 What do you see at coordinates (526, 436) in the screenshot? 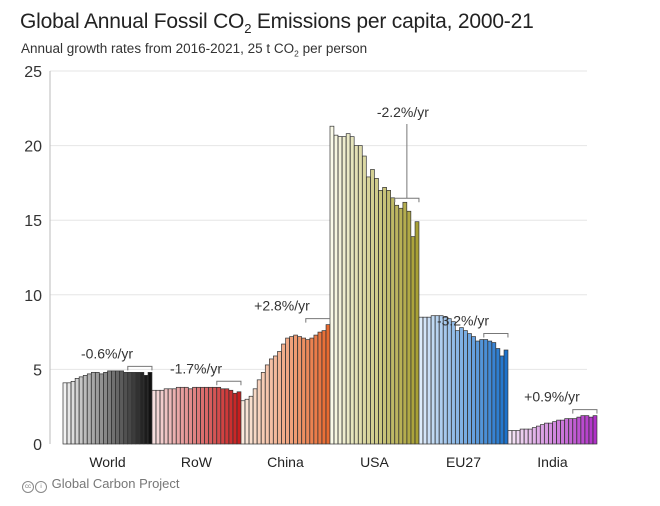
I see `bar-india-2004` at bounding box center [526, 436].